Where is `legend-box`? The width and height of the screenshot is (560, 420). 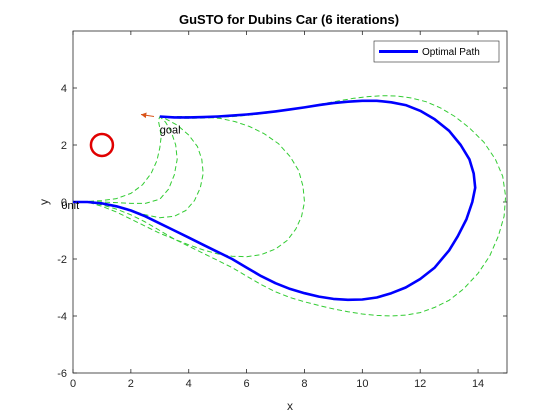
legend-box is located at coordinates (436, 51).